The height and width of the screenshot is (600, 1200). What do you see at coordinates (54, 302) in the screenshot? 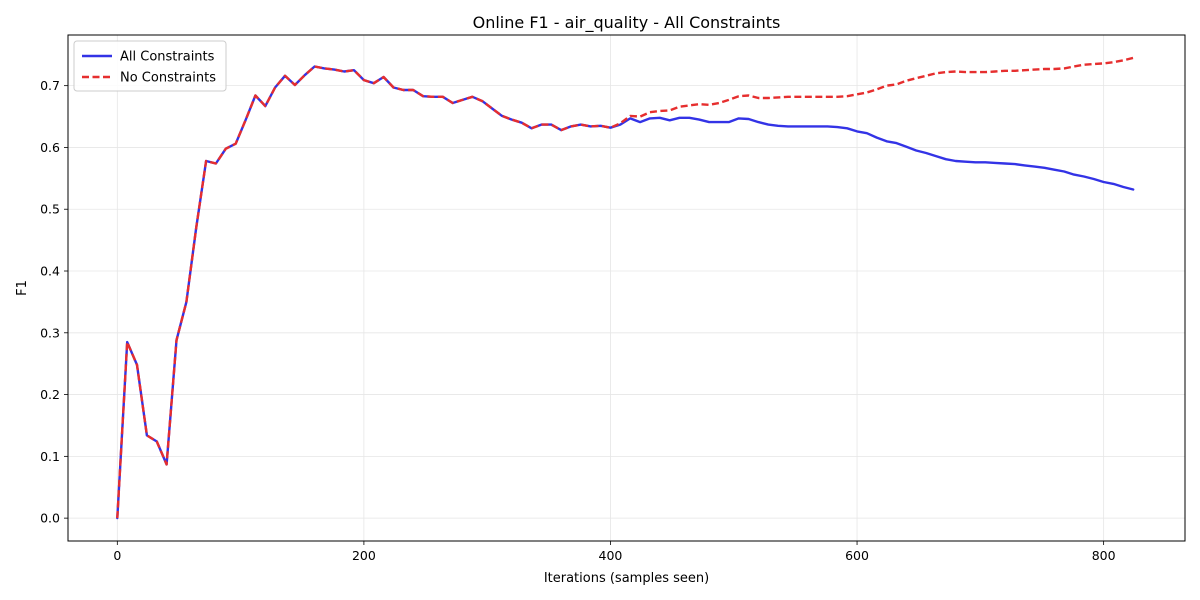
I see `y-axis-ticks: 0.0 0.1 0.2 0.3 0.4 0.5 0.6 0.7` at bounding box center [54, 302].